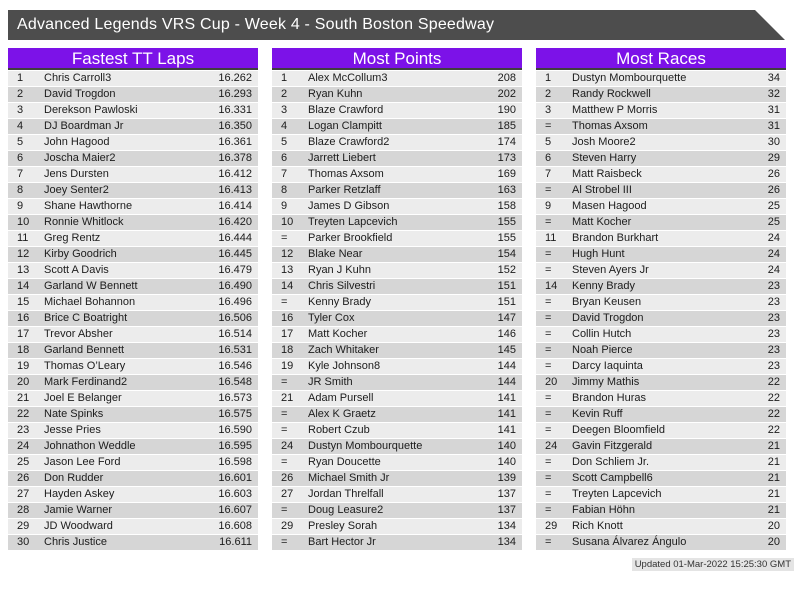 This screenshot has height=600, width=800. What do you see at coordinates (712, 564) in the screenshot?
I see `updated-timestamp: Updated 01-Mar-2022 15:25:30 GMT` at bounding box center [712, 564].